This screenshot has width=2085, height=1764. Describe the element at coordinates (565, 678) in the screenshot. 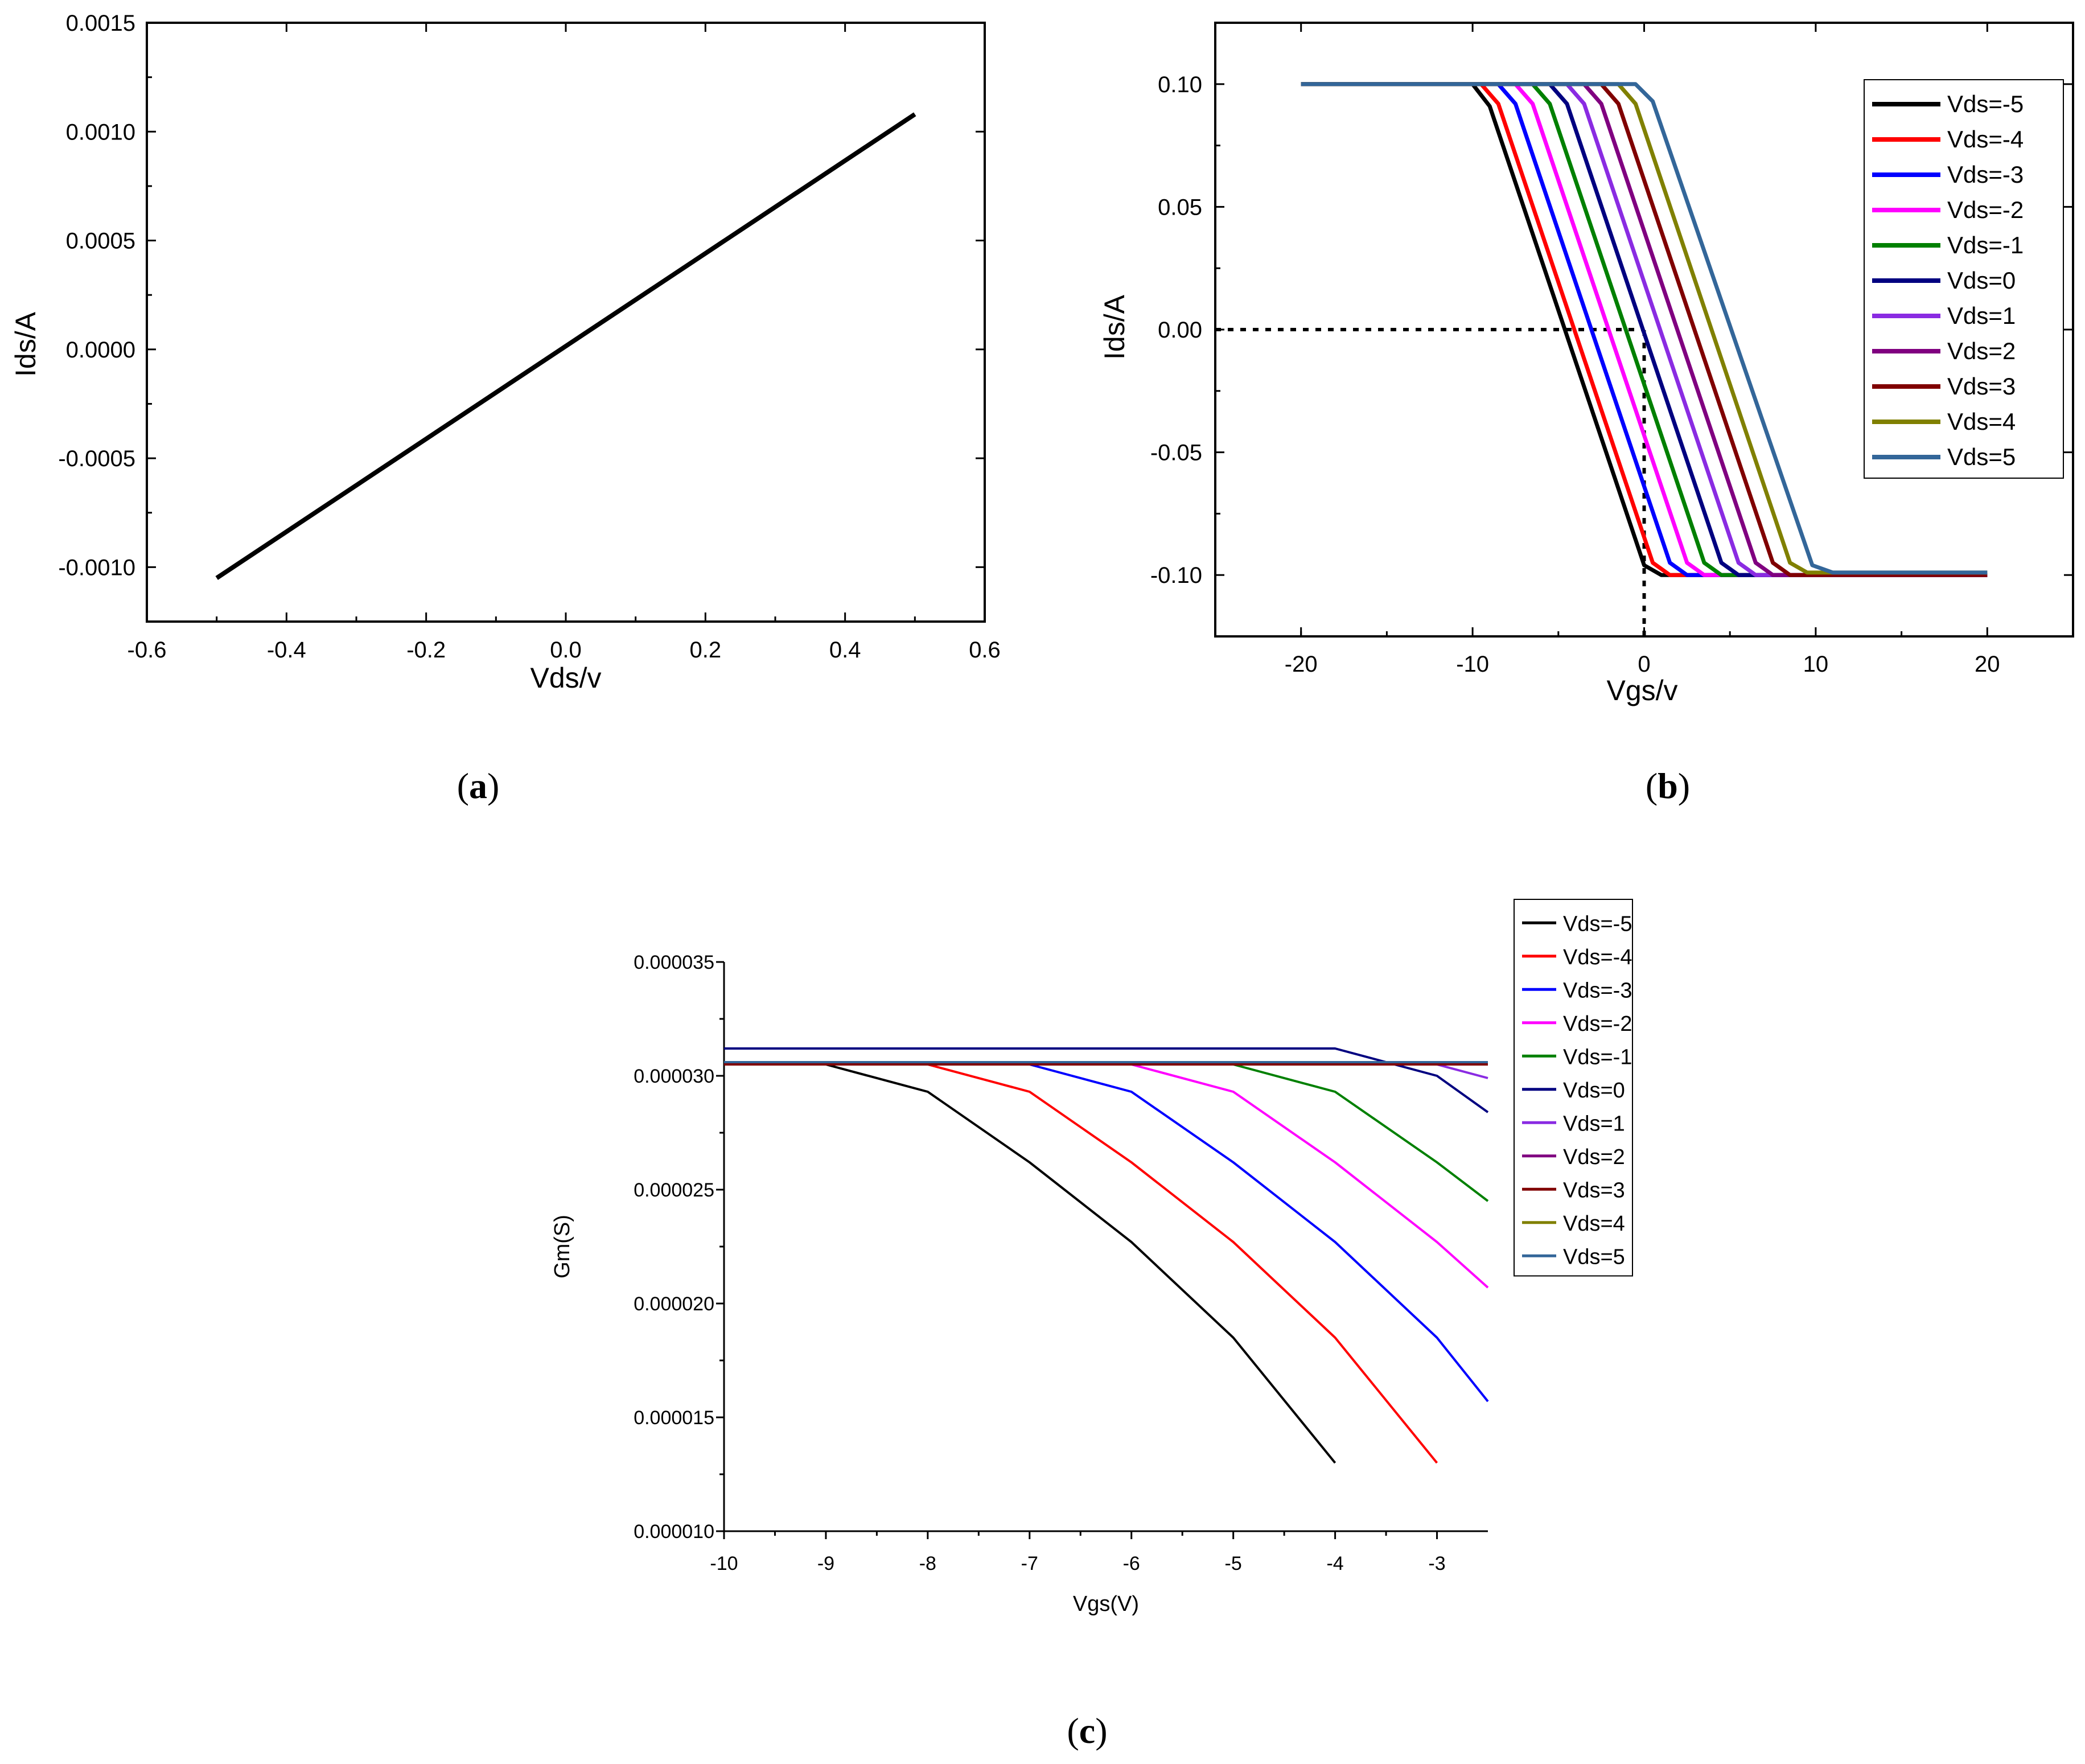

I see `x-axis-title: Vds/v` at that location.